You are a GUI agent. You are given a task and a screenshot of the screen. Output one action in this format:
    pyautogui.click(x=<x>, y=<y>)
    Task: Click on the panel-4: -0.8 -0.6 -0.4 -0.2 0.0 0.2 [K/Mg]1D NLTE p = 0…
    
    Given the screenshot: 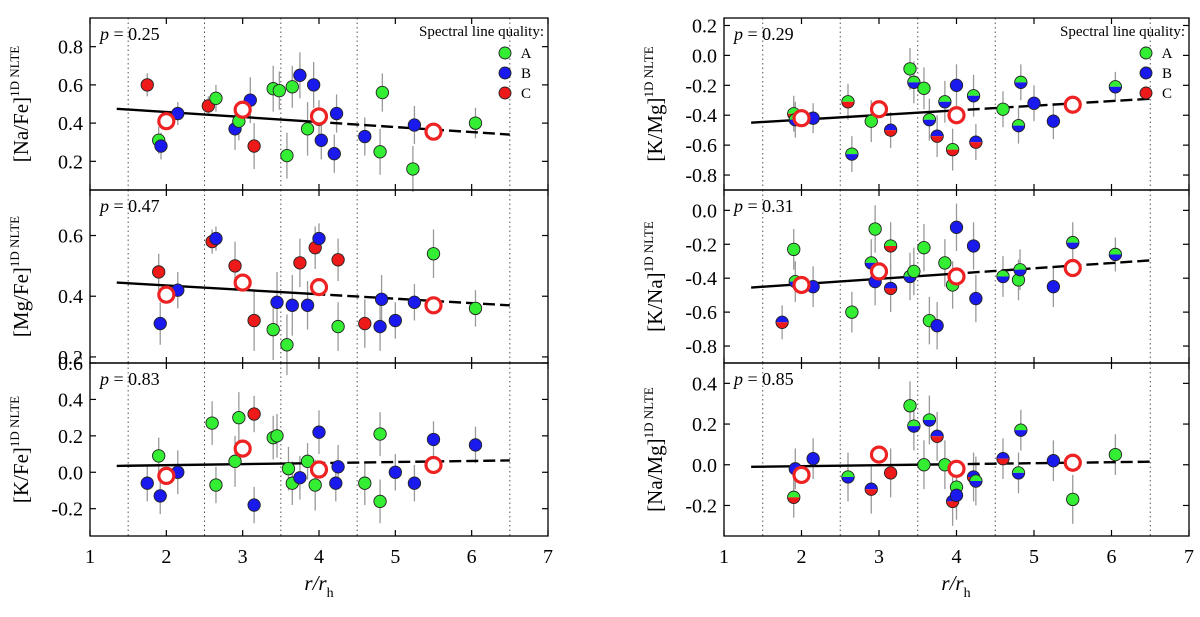 What is the action you would take?
    pyautogui.click(x=915, y=103)
    